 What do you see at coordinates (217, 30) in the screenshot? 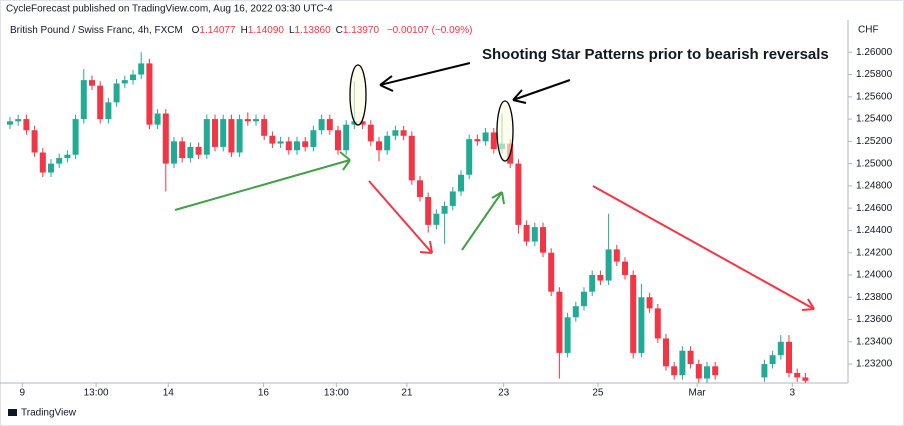
I see `ohlc-value: 1.14077` at bounding box center [217, 30].